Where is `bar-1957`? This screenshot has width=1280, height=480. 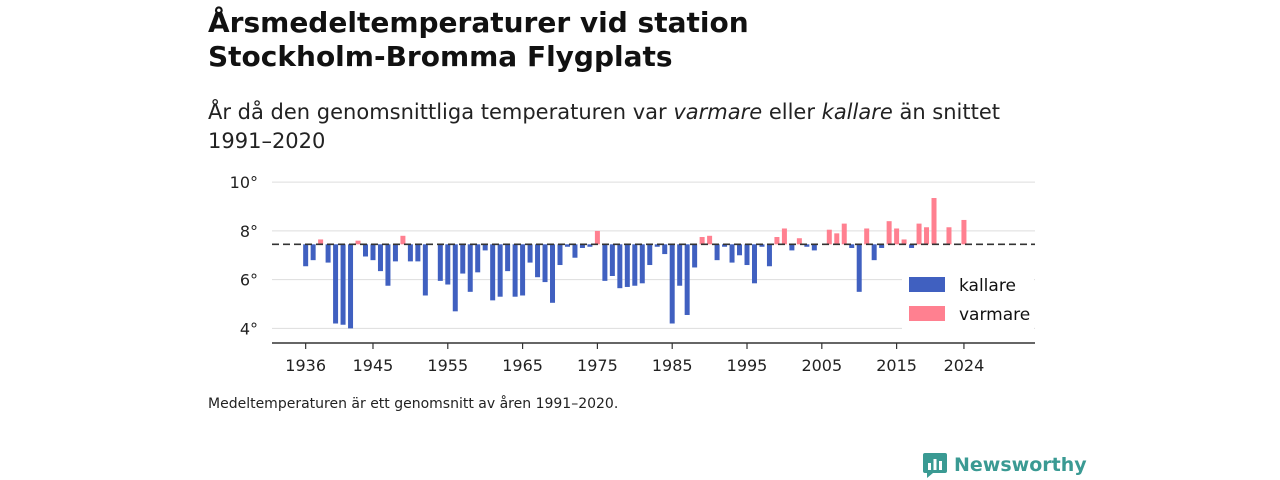 bar-1957 is located at coordinates (463, 259).